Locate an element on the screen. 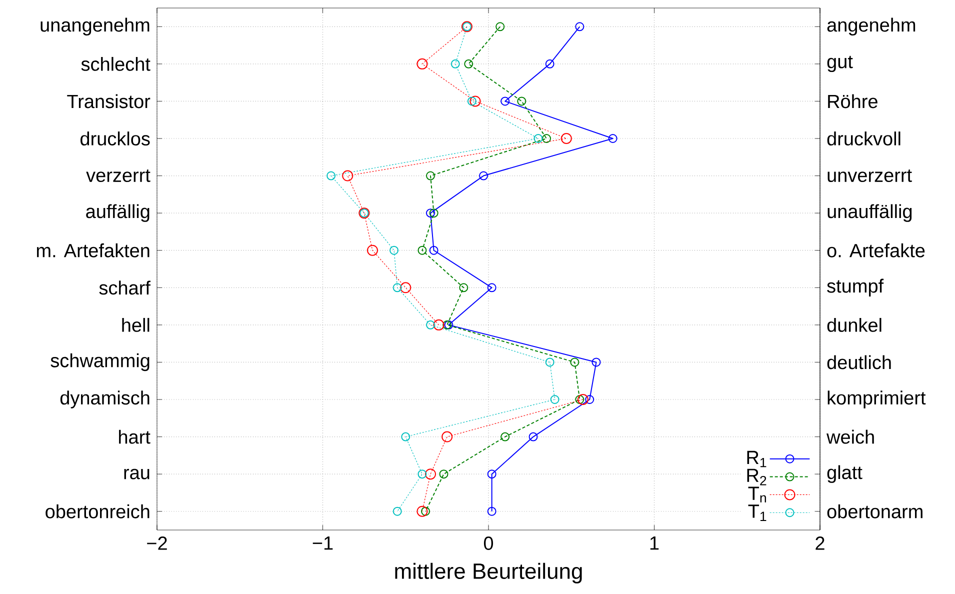  x-tick-label: 0 is located at coordinates (489, 543).